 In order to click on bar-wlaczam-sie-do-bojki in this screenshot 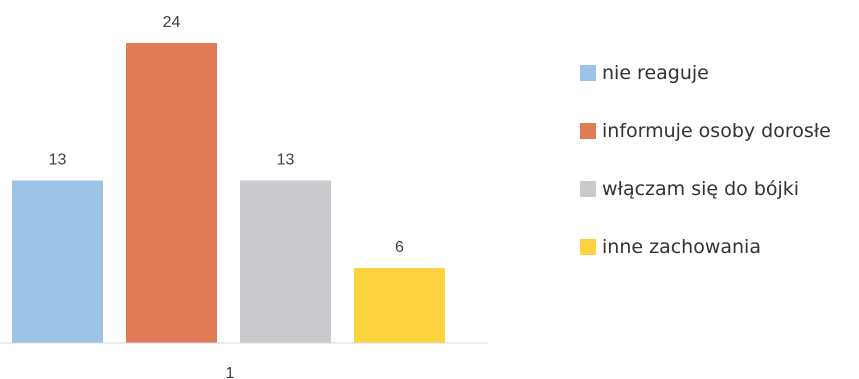, I will do `click(285, 261)`.